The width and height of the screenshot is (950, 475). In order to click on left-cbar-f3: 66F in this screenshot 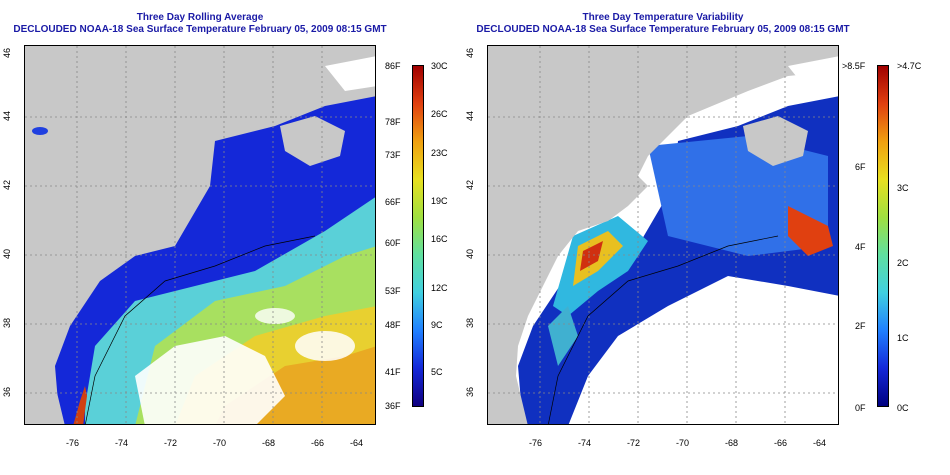, I will do `click(393, 202)`.